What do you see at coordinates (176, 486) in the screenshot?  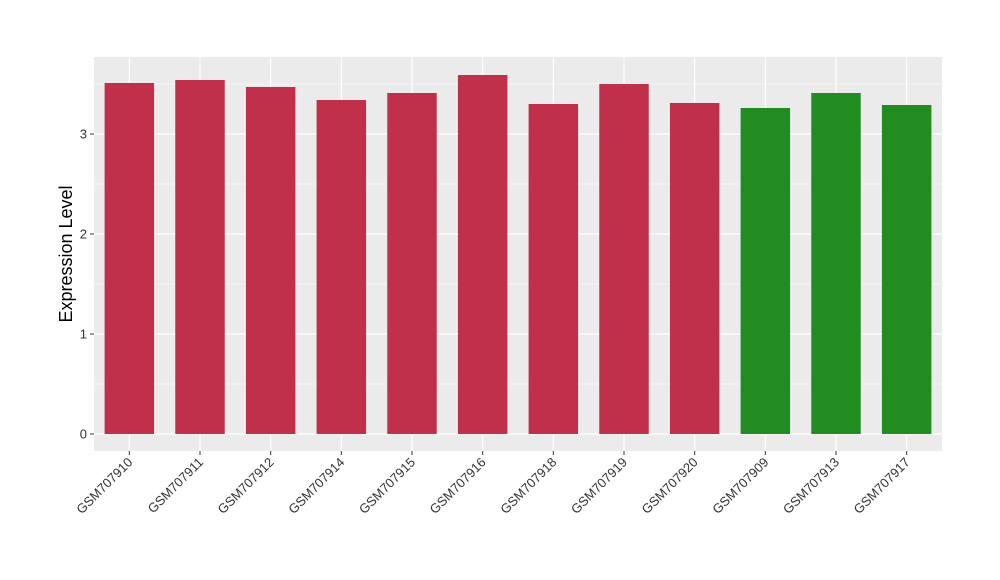 I see `x-tick-label: GSM707911` at bounding box center [176, 486].